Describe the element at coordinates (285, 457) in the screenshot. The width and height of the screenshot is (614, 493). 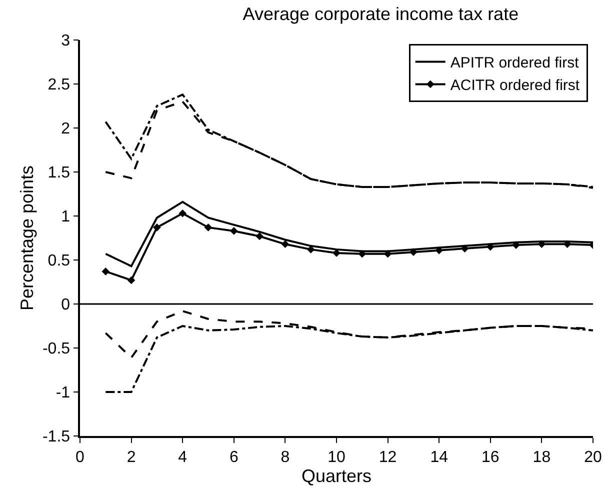
I see `x-tick-label: 8` at that location.